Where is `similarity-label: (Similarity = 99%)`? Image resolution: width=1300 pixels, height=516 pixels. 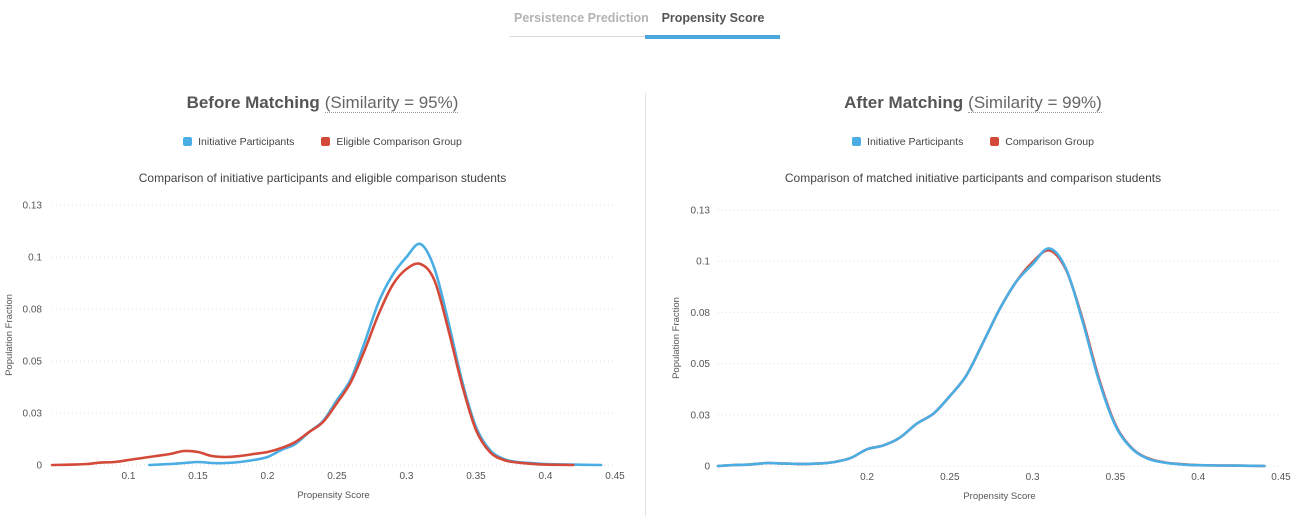
similarity-label: (Similarity = 99%) is located at coordinates (1035, 103).